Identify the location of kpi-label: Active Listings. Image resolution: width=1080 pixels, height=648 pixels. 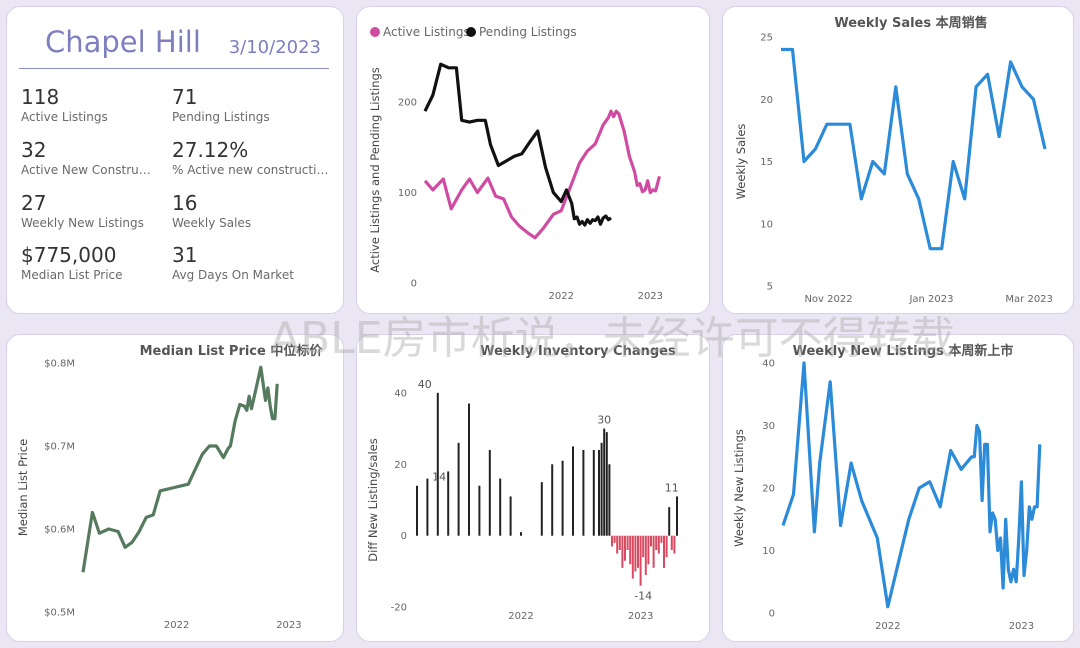
(64, 117).